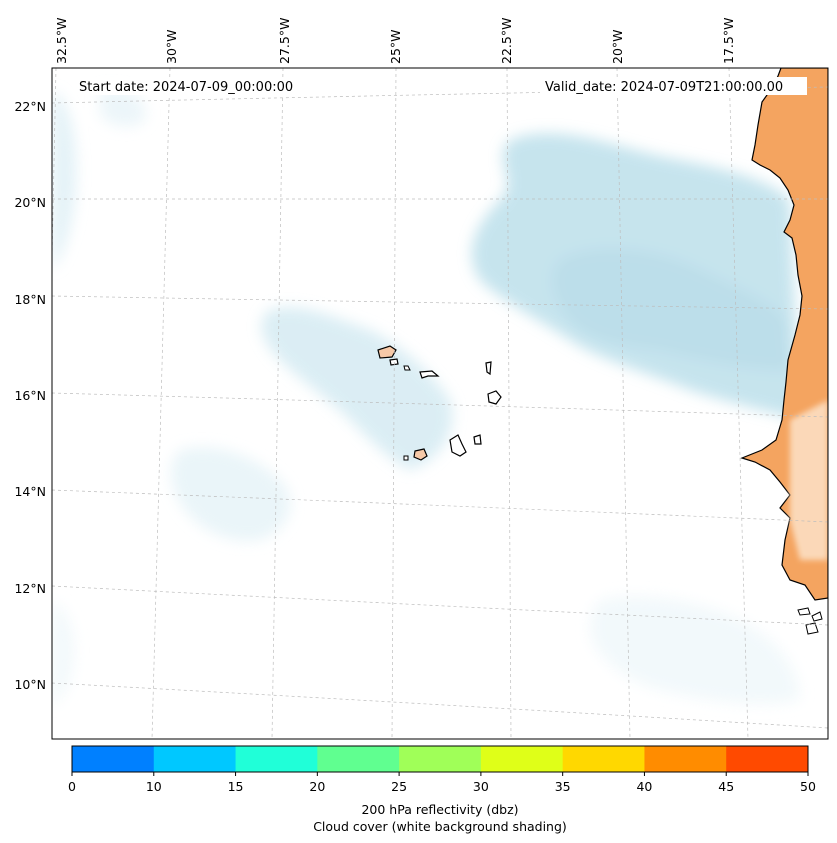  Describe the element at coordinates (63, 652) in the screenshot. I see `cloud-patch-southwest` at that location.